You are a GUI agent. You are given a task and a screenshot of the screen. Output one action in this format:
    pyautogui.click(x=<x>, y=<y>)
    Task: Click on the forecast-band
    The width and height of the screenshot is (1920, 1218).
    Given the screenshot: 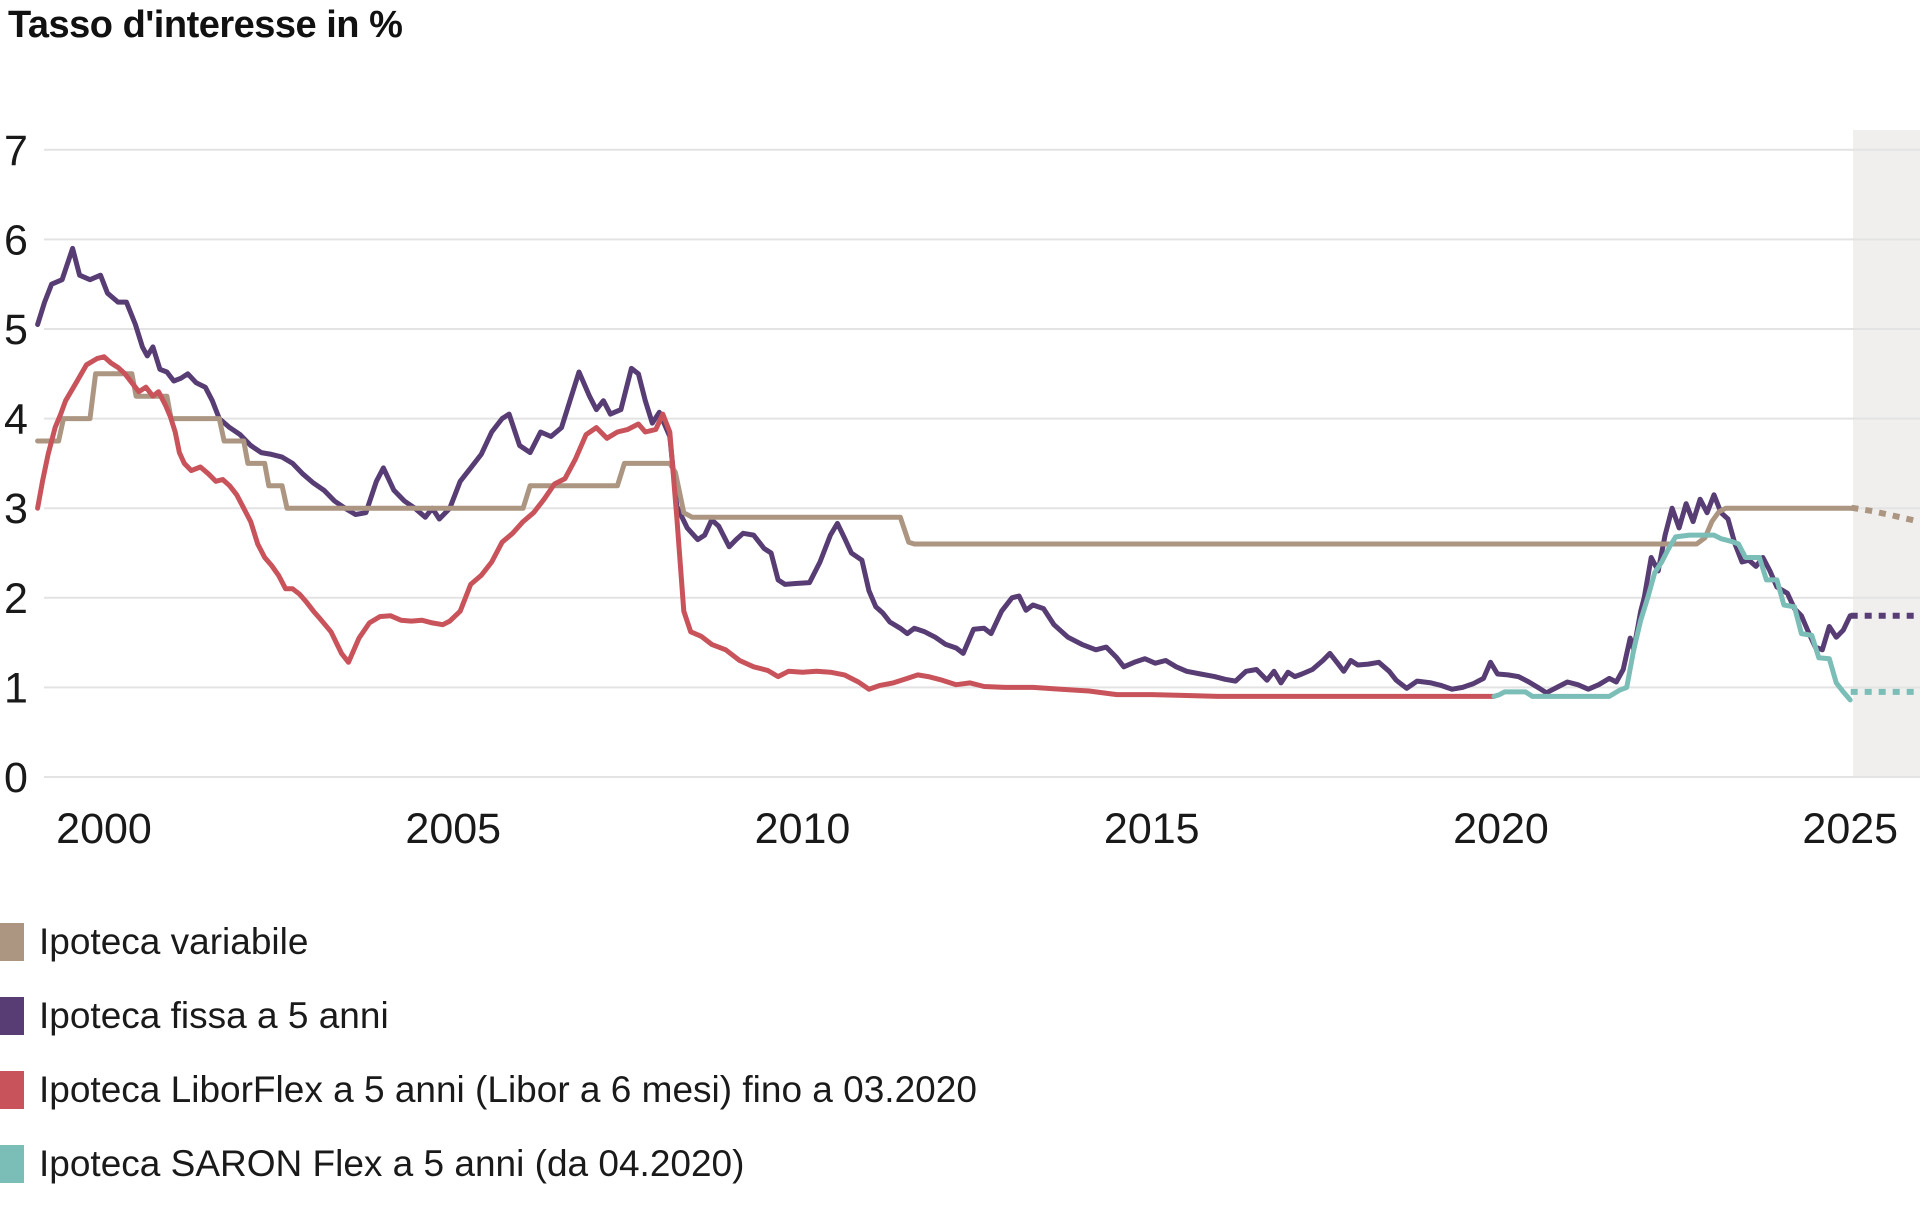 What is the action you would take?
    pyautogui.click(x=1886, y=454)
    